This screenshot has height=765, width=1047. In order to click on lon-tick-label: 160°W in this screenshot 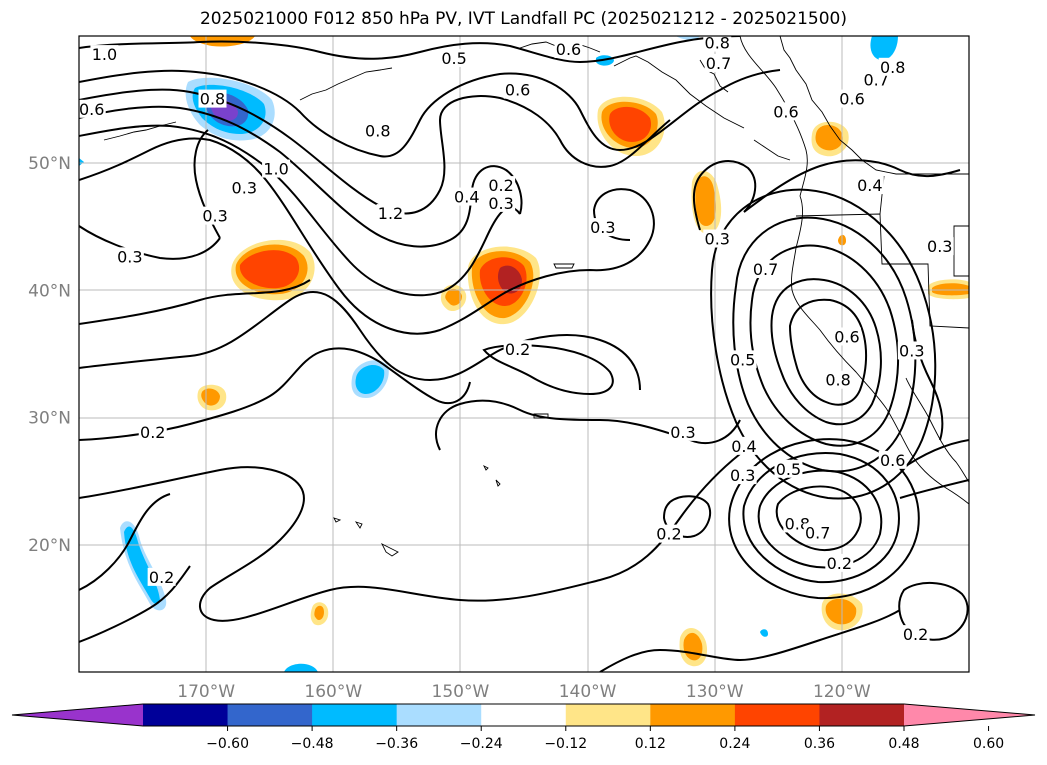, I will do `click(333, 692)`.